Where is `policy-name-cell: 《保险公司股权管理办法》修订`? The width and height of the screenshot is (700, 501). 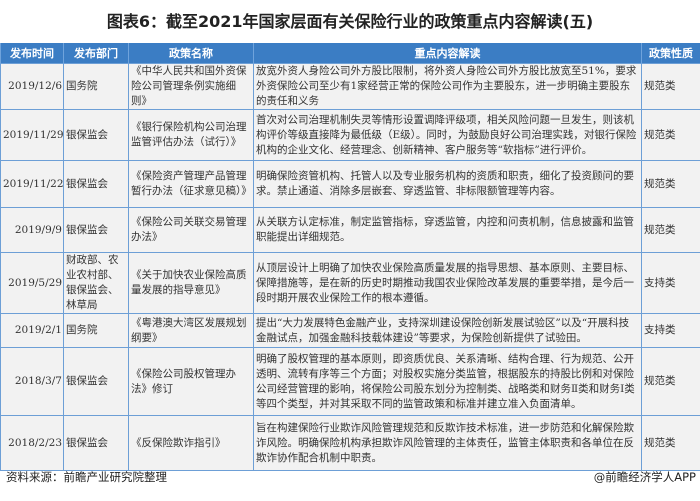 policy-name-cell: 《保险公司股权管理办法》修订 is located at coordinates (191, 381).